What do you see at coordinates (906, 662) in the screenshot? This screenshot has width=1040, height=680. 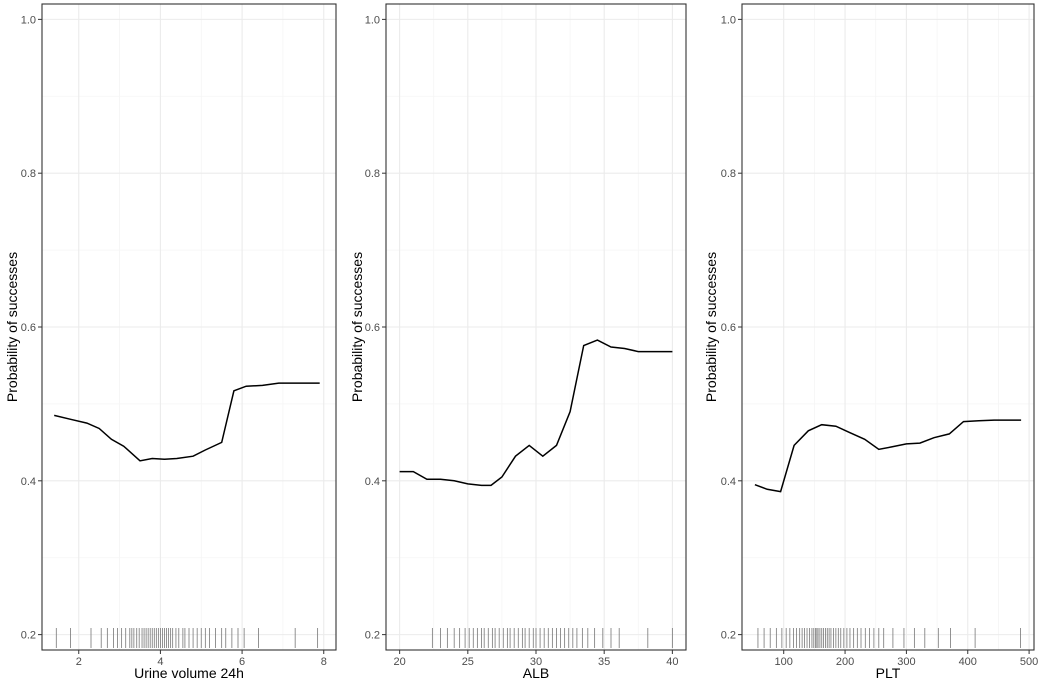 I see `x-tick-label: 300` at bounding box center [906, 662].